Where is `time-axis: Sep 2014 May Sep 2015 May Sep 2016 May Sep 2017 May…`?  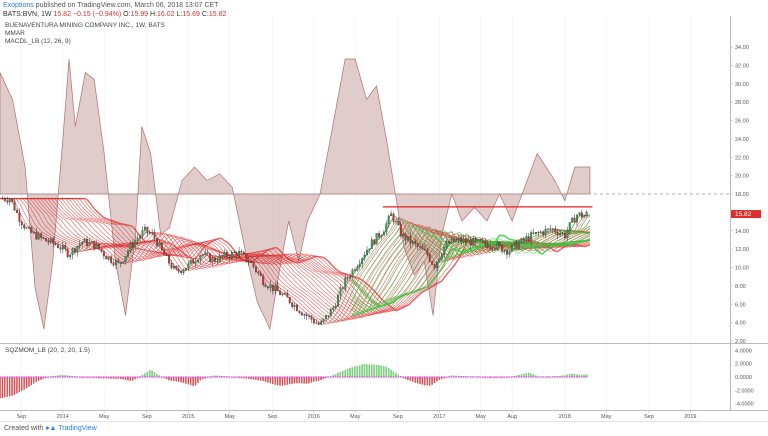
time-axis: Sep 2014 May Sep 2015 May Sep 2016 May Sep 2017 May… is located at coordinates (356, 415).